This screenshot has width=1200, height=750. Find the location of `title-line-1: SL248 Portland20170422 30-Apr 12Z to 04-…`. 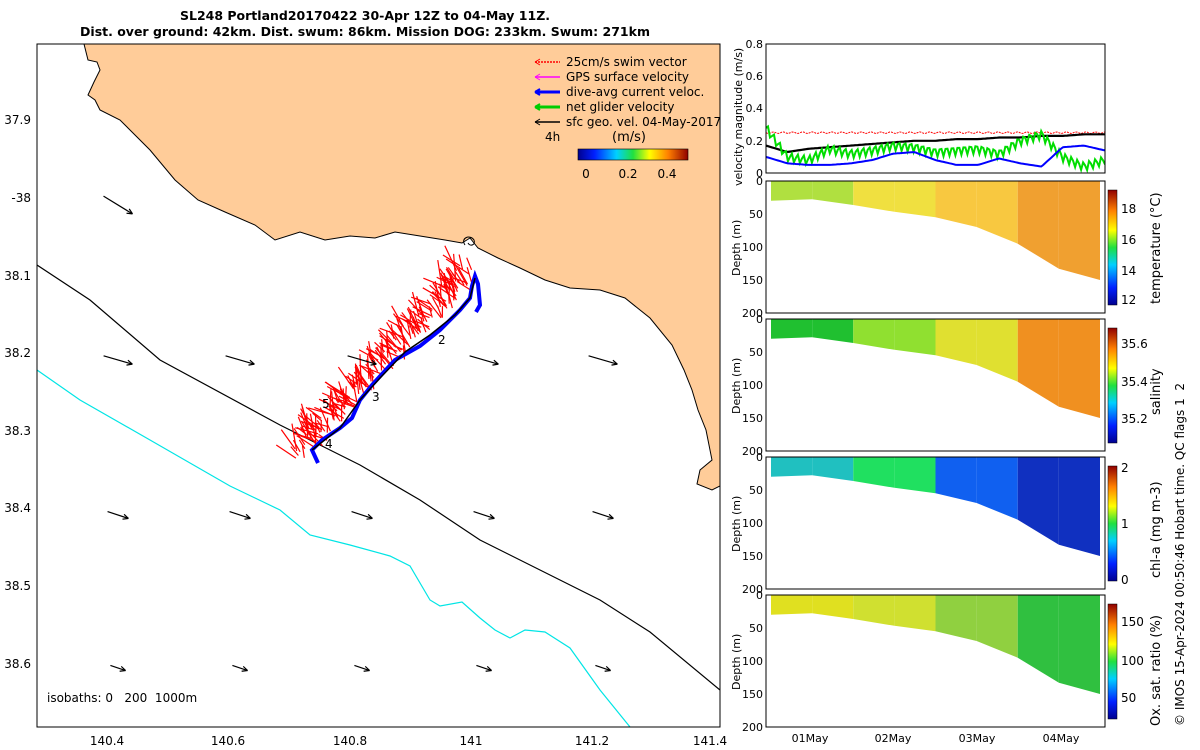

title-line-1: SL248 Portland20170422 30-Apr 12Z to 04-… is located at coordinates (365, 15).